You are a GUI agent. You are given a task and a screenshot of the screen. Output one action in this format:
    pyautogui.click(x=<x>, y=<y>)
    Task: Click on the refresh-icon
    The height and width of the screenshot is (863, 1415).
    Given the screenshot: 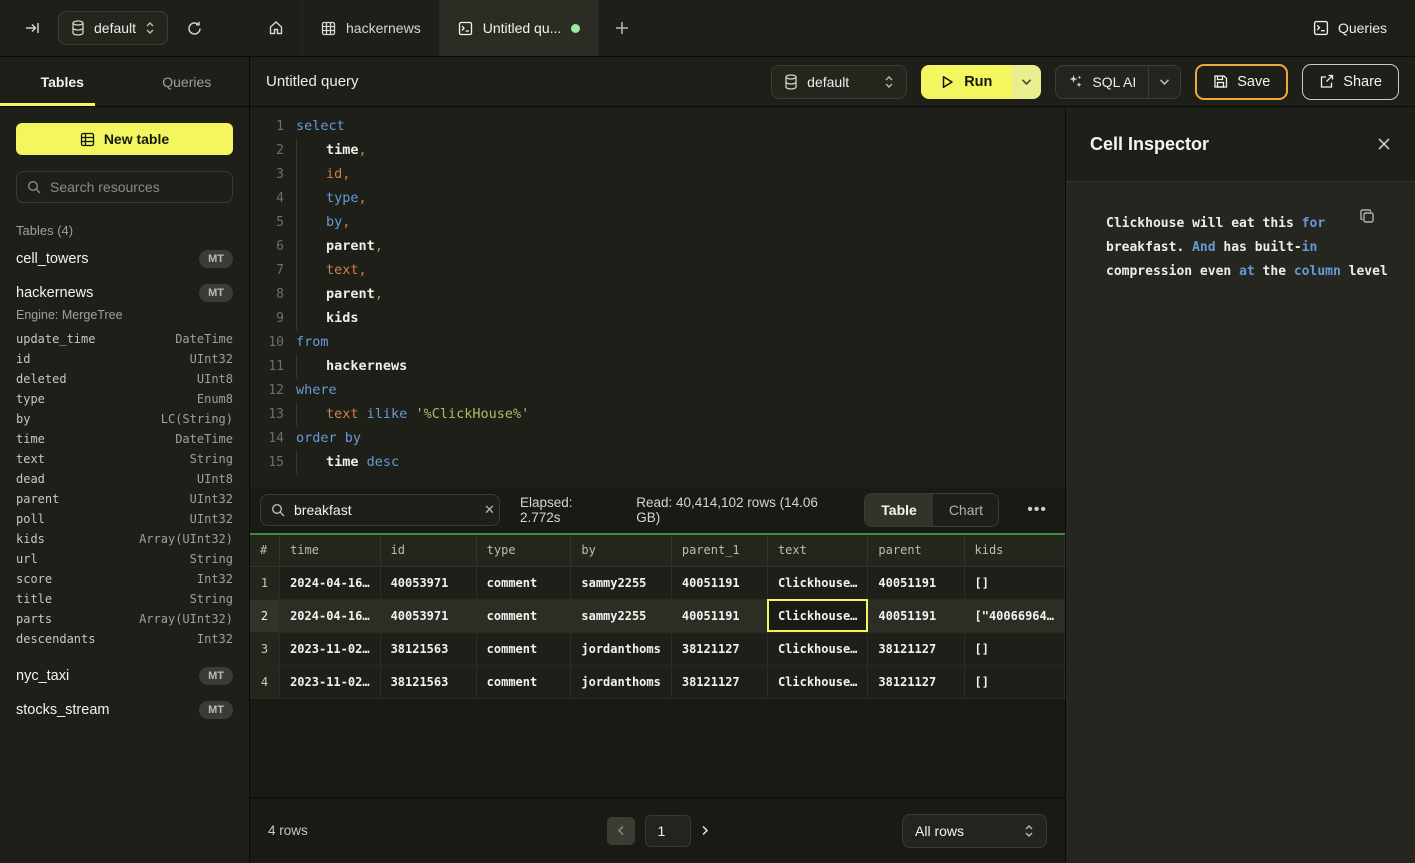 What is the action you would take?
    pyautogui.click(x=194, y=28)
    